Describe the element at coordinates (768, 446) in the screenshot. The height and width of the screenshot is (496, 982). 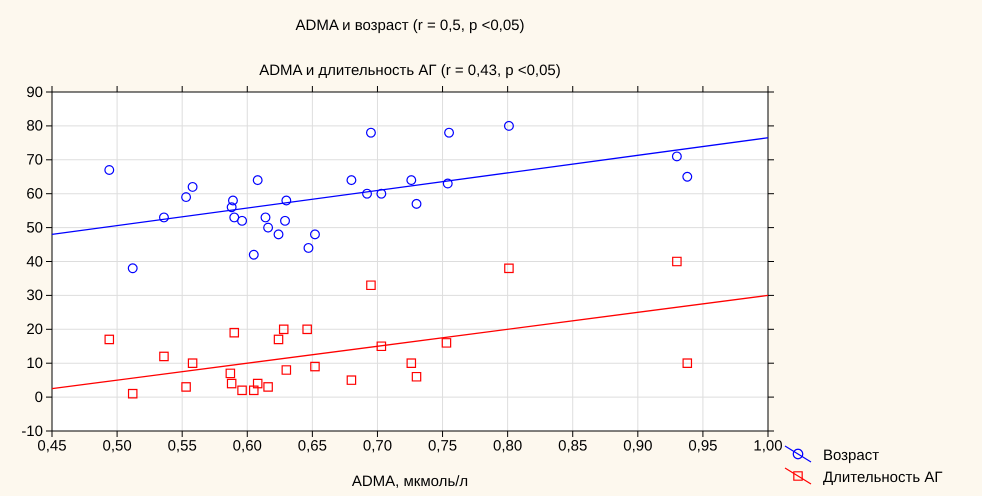
I see `x-tick-label: 1,00` at that location.